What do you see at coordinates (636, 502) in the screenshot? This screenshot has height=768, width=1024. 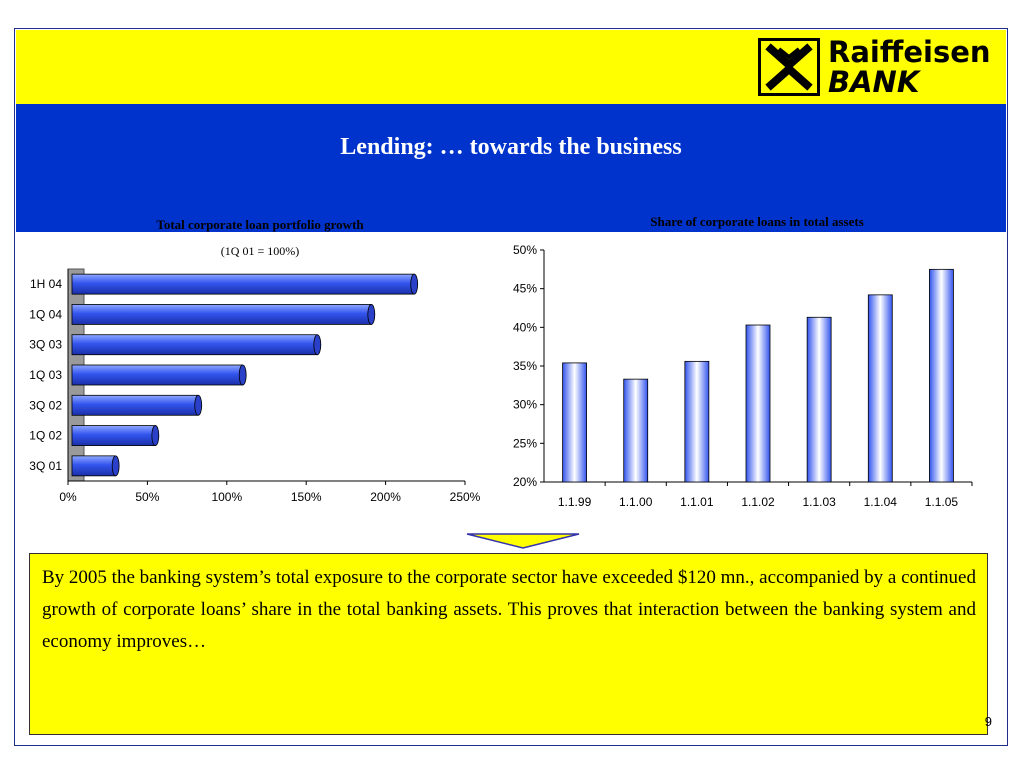 I see `chart2-category-label-1: 1.1.00` at bounding box center [636, 502].